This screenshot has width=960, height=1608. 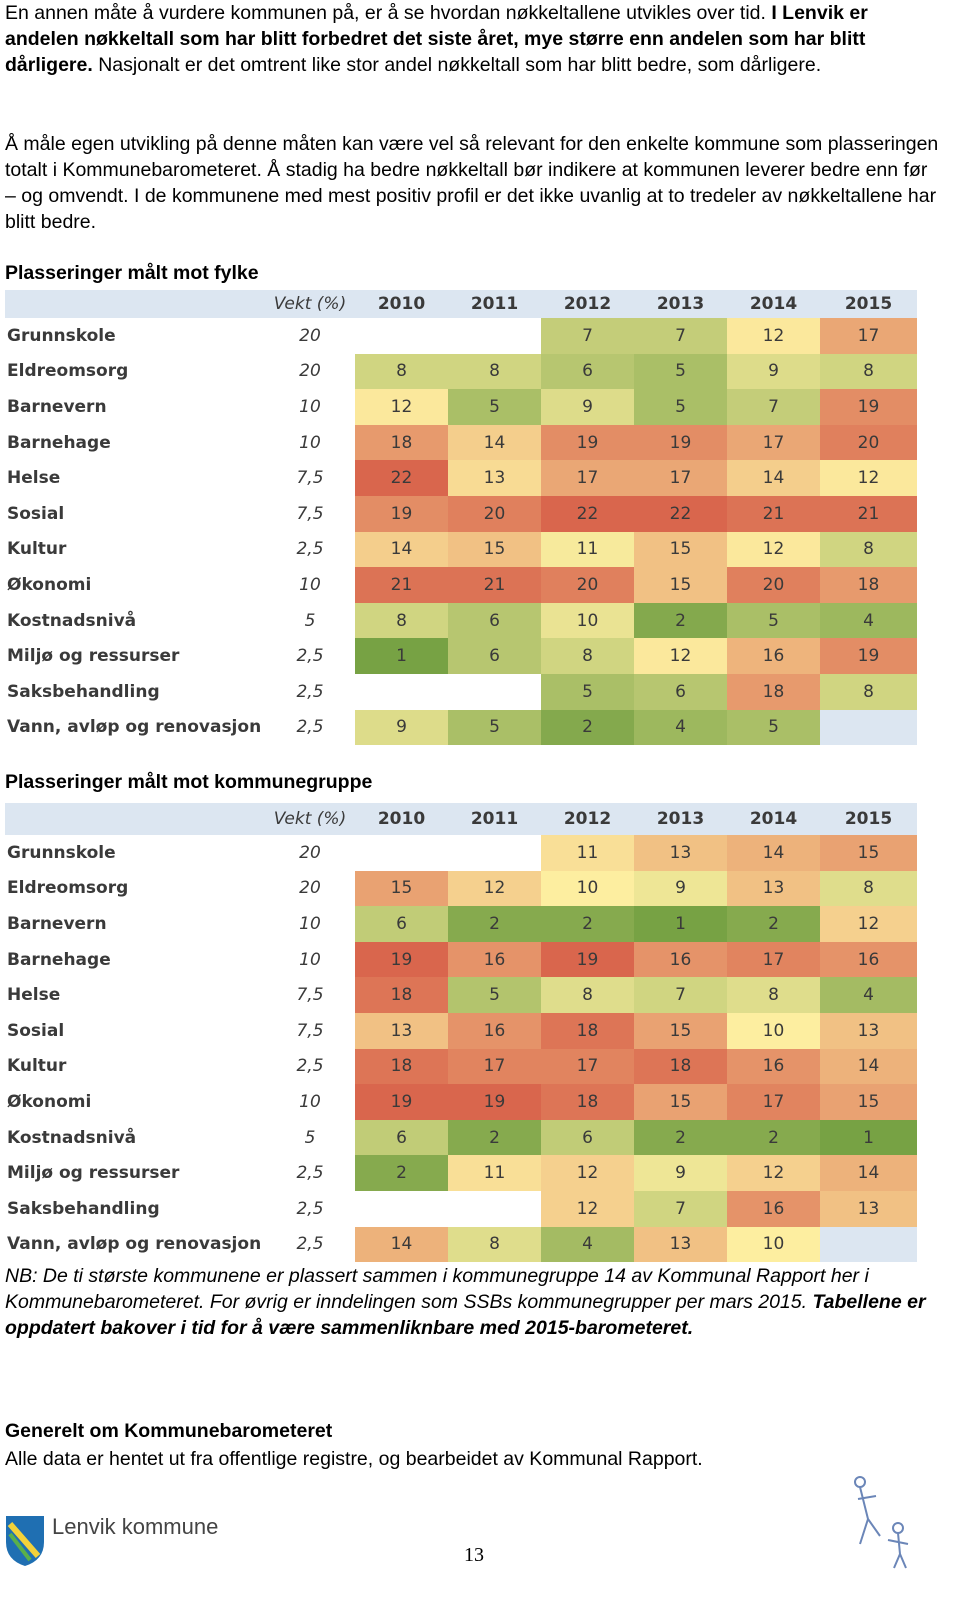 What do you see at coordinates (169, 1431) in the screenshot?
I see `section-heading: Generelt om Kommunebarometeret` at bounding box center [169, 1431].